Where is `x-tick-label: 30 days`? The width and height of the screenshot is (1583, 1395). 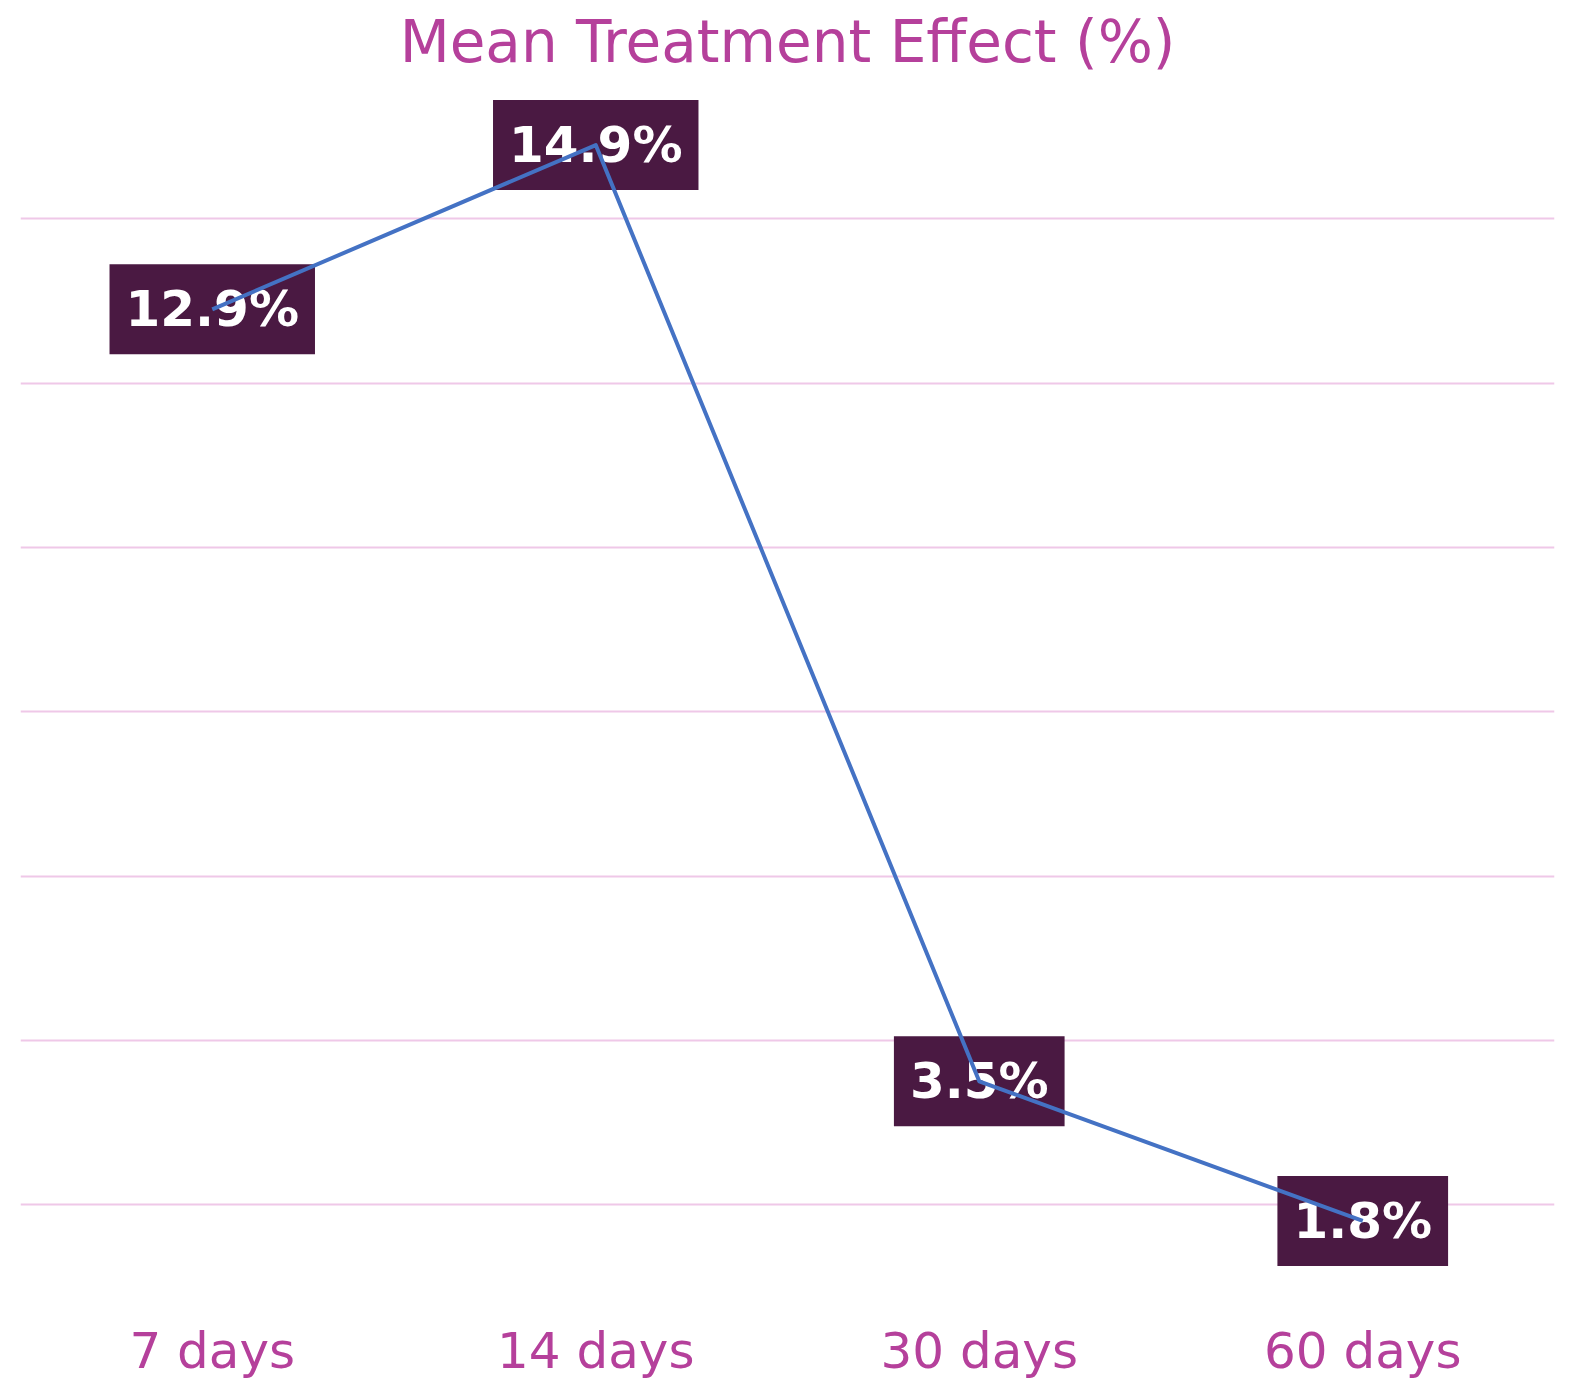
x-tick-label: 30 days is located at coordinates (979, 1350).